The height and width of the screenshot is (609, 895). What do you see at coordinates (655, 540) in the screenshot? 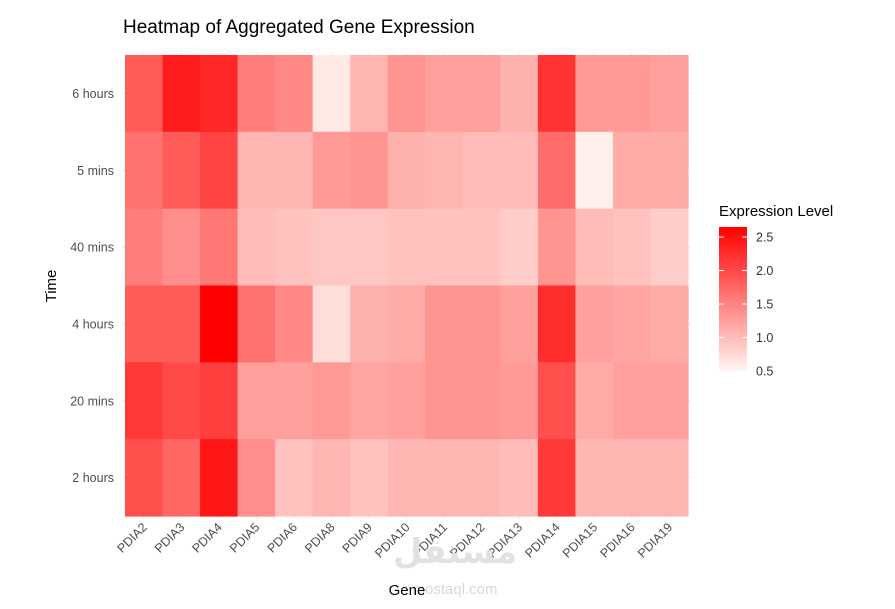
I see `x-tick-label: PDIA19` at bounding box center [655, 540].